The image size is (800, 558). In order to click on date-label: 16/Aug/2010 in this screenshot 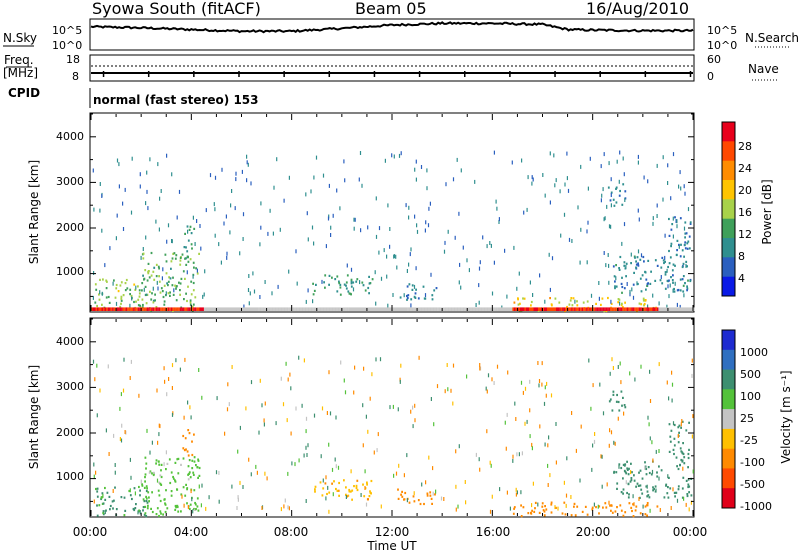, I will do `click(637, 9)`.